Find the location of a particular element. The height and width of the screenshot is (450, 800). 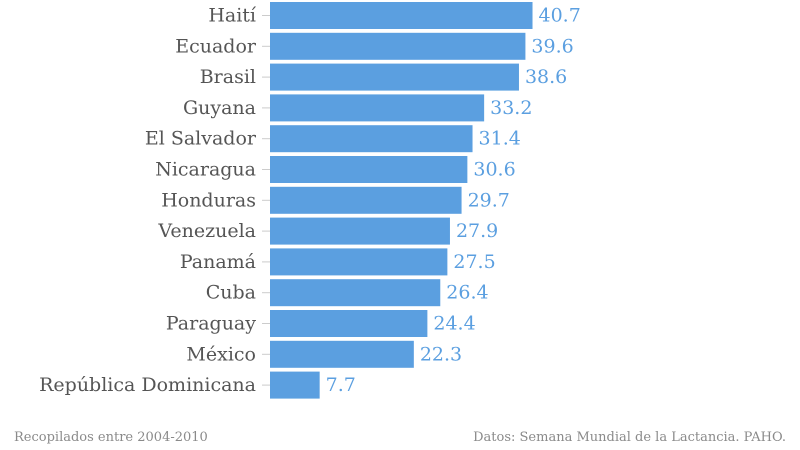

category-label: Guyana is located at coordinates (219, 108).